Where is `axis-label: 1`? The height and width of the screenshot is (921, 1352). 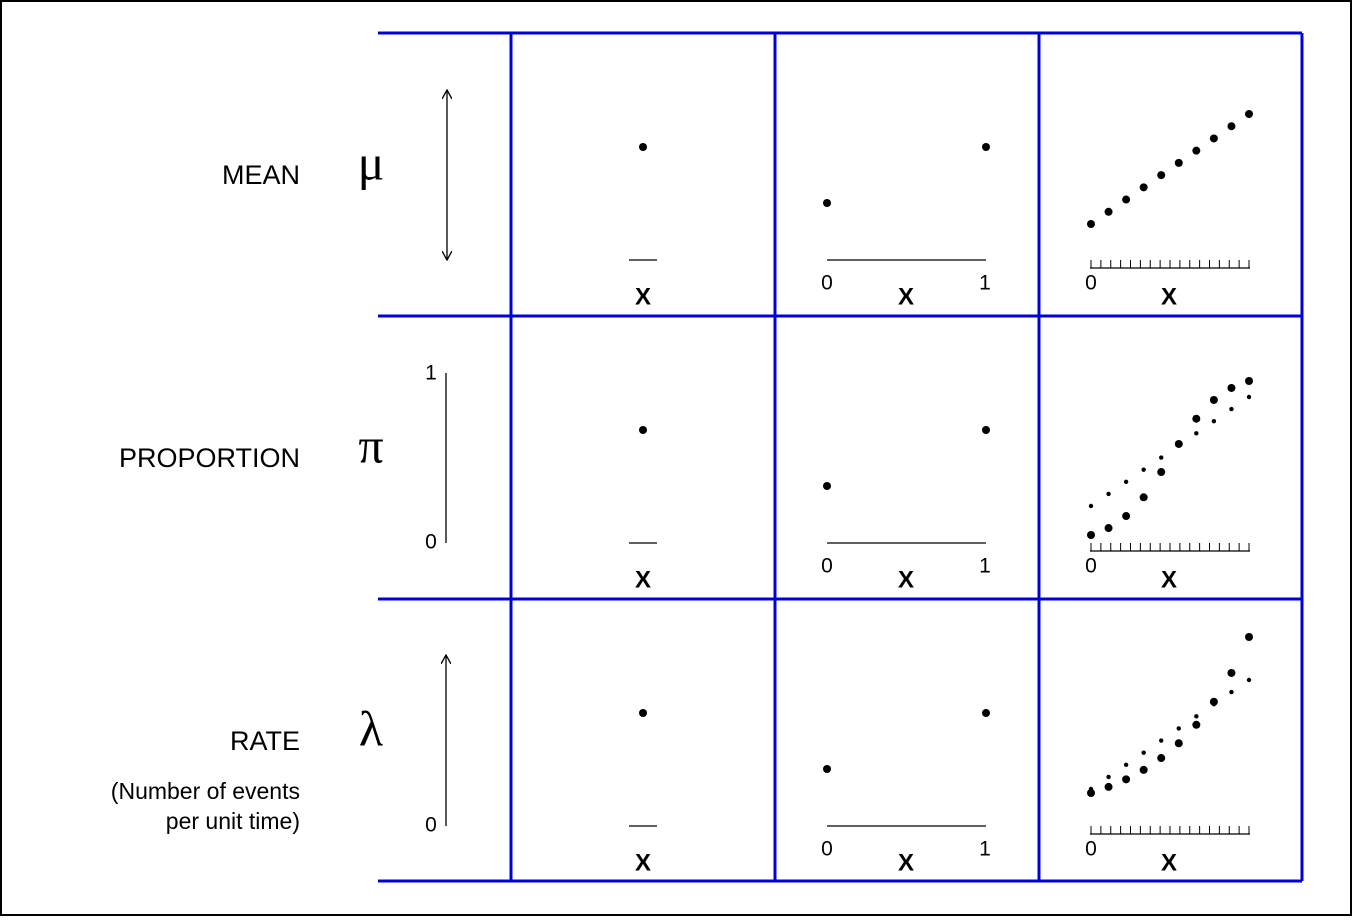 axis-label: 1 is located at coordinates (431, 373).